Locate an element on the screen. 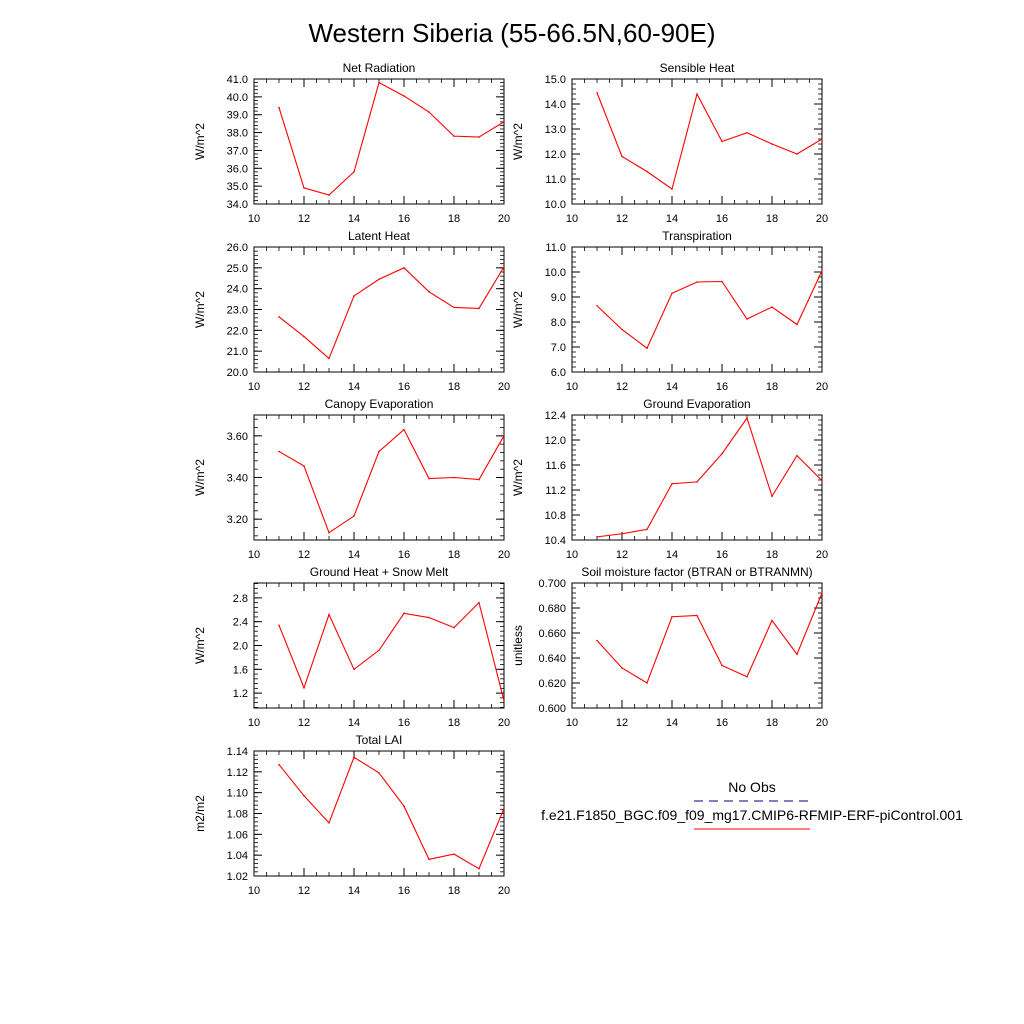  y-tick-label: 13.0 is located at coordinates (555, 130).